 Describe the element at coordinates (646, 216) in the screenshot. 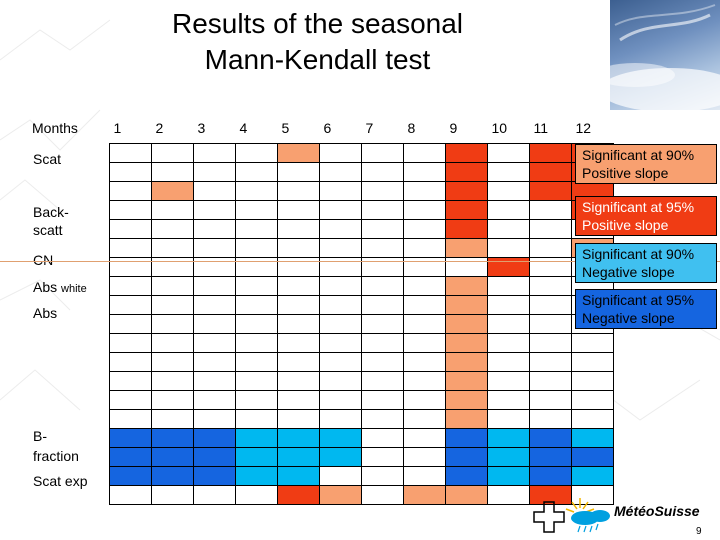

I see `legend-item: Significant at 95% Positive slope` at that location.